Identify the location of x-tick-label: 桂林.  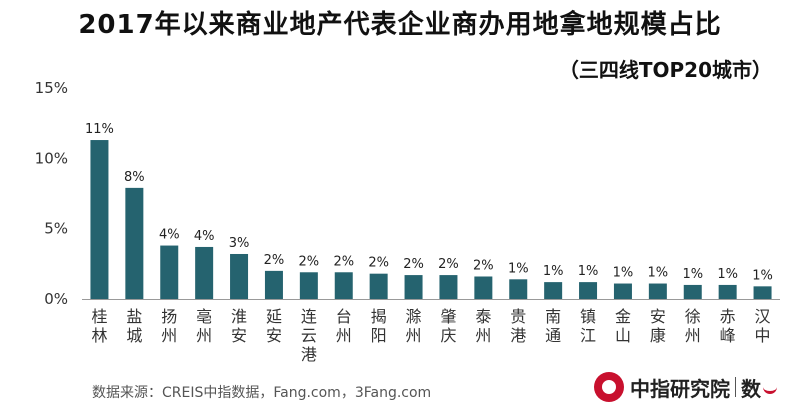
(99, 326).